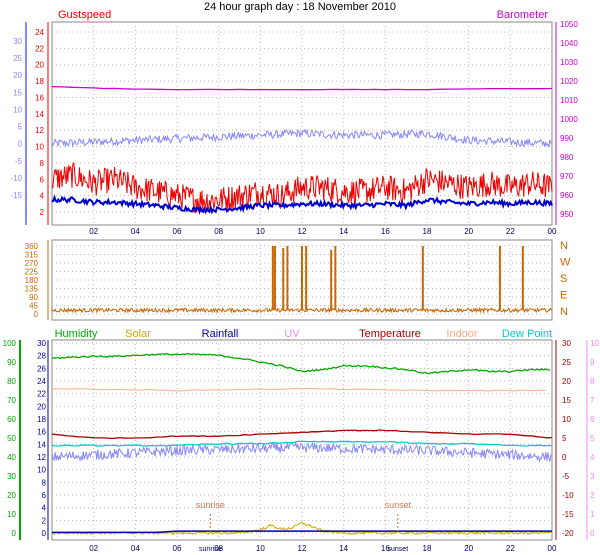  Describe the element at coordinates (11, 419) in the screenshot. I see `y-humidity-tick: 60` at that location.